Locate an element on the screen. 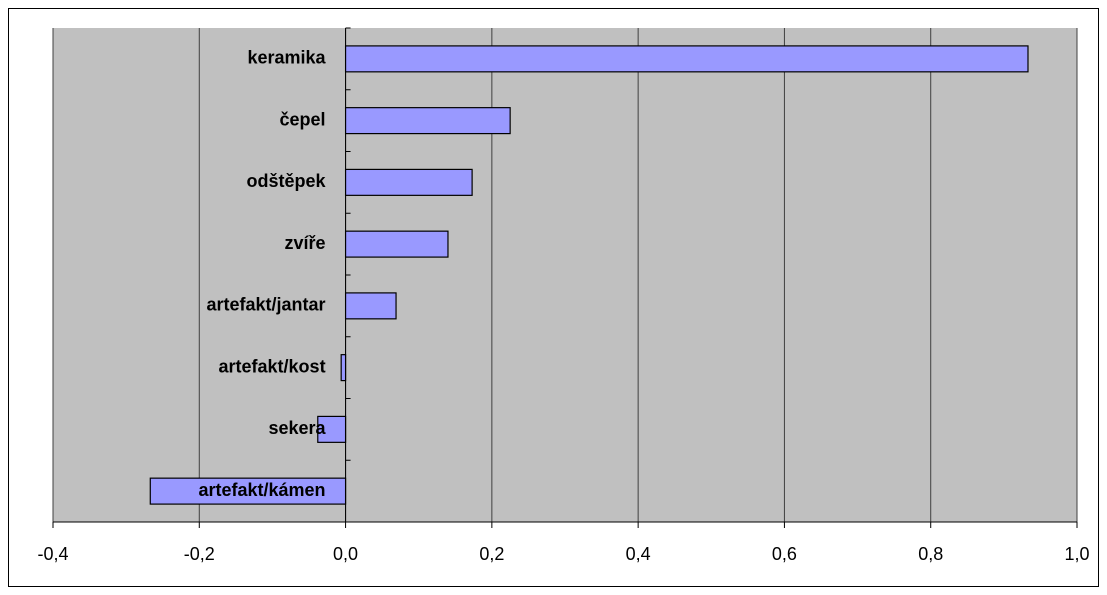  y-tick-label: zvíře is located at coordinates (305, 243).